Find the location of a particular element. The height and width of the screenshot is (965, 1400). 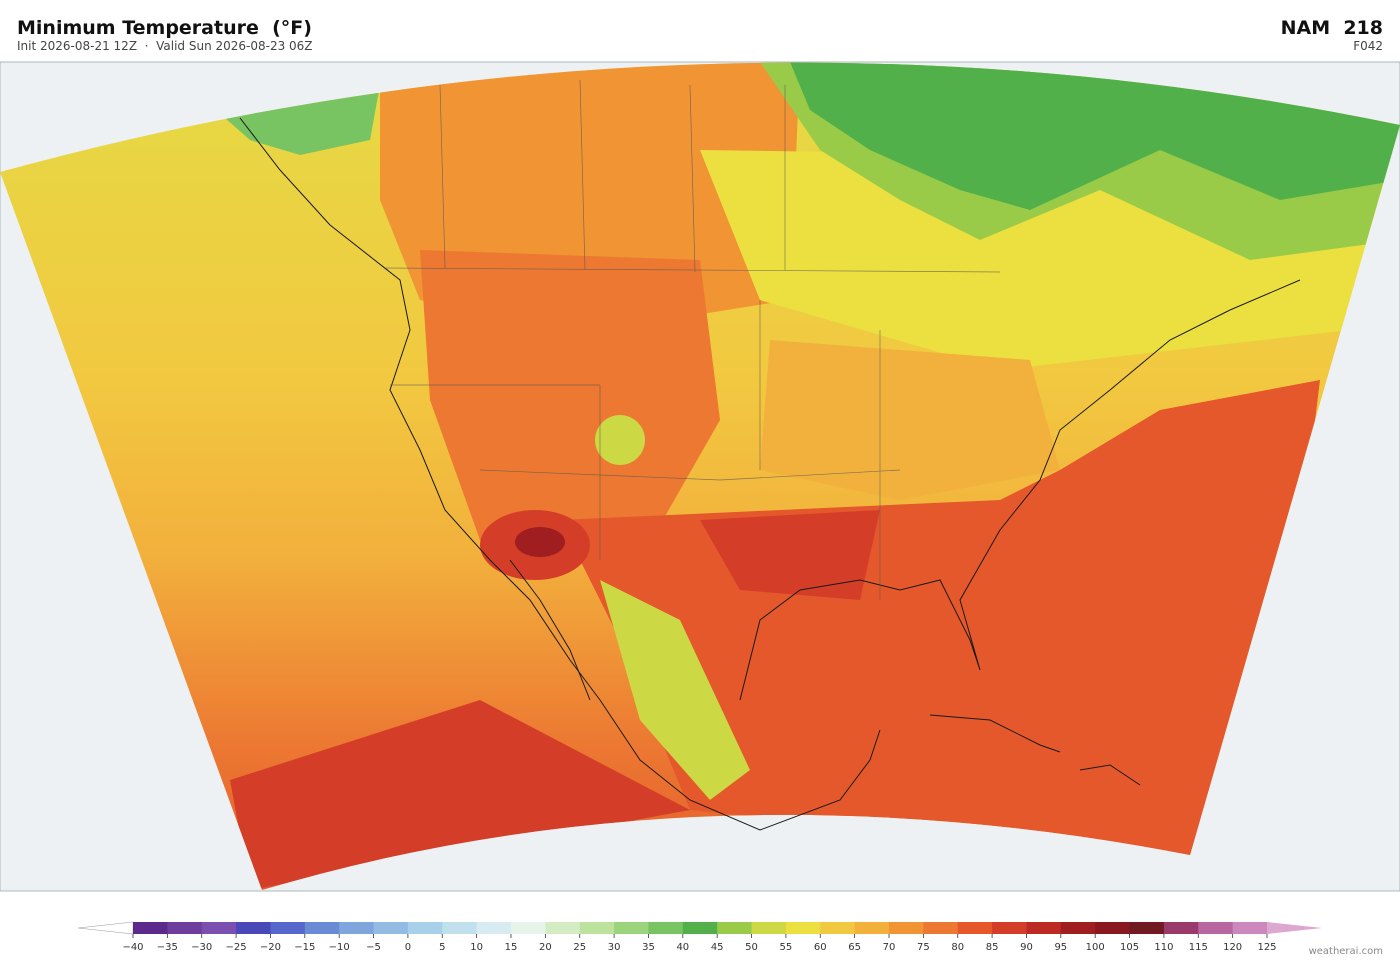

colorbar-tick-label: 95 is located at coordinates (1060, 947).